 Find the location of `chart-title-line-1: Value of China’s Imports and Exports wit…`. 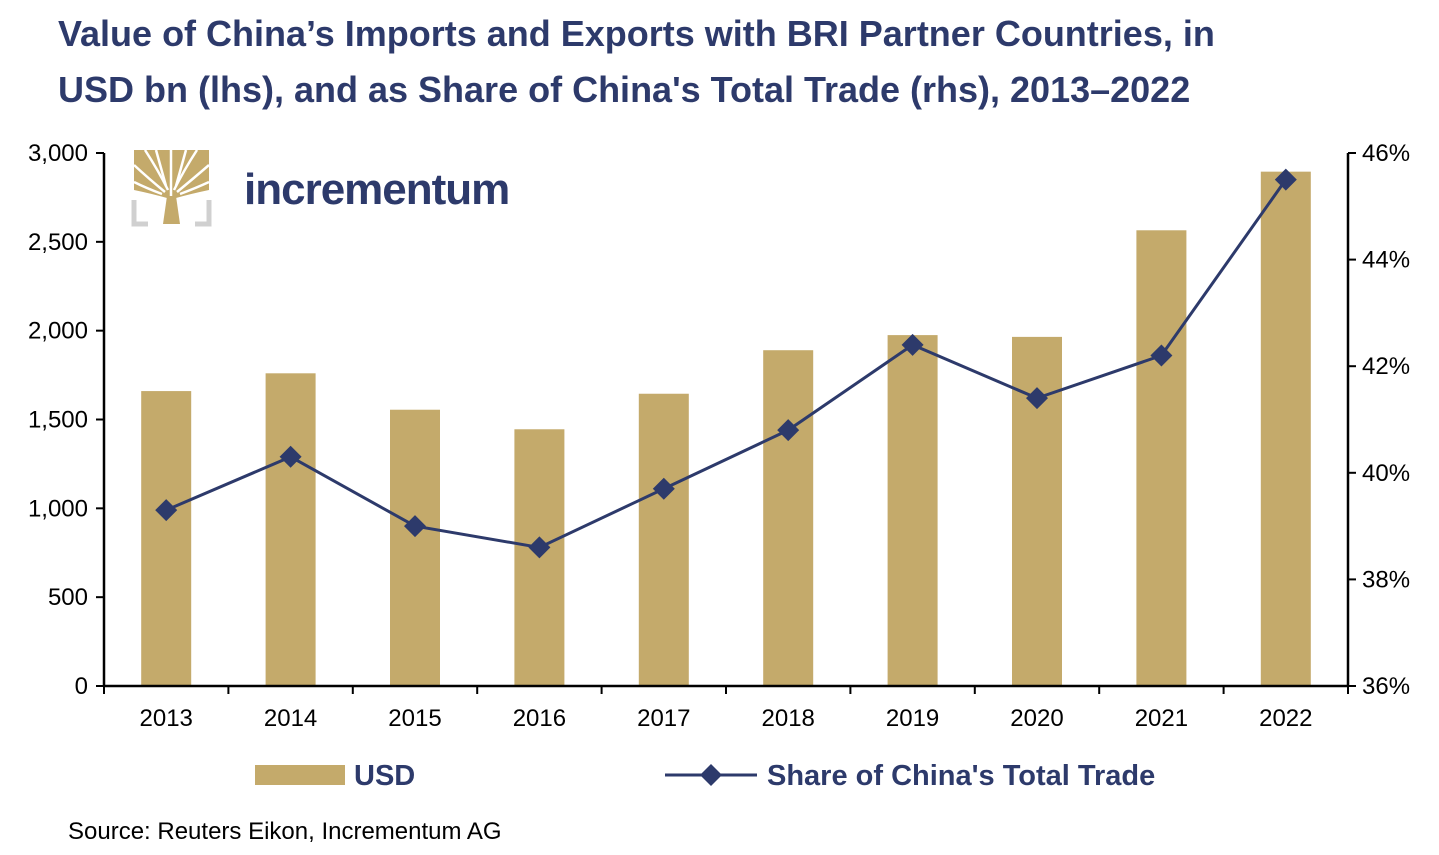

chart-title-line-1: Value of China’s Imports and Exports wit… is located at coordinates (636, 33).